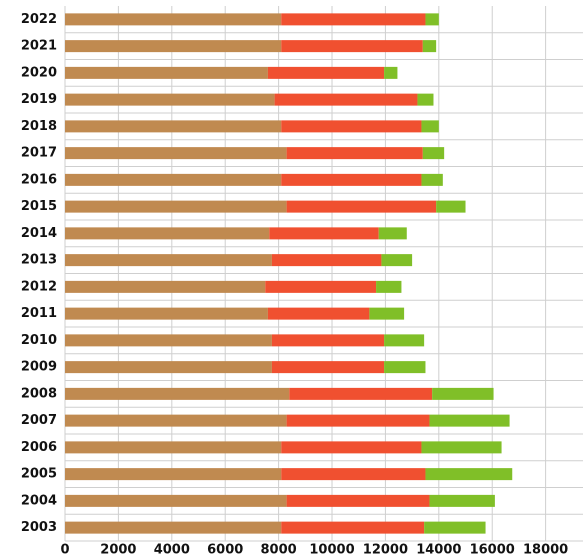 The image size is (583, 558). I want to click on y-tick-label: 2017, so click(39, 153).